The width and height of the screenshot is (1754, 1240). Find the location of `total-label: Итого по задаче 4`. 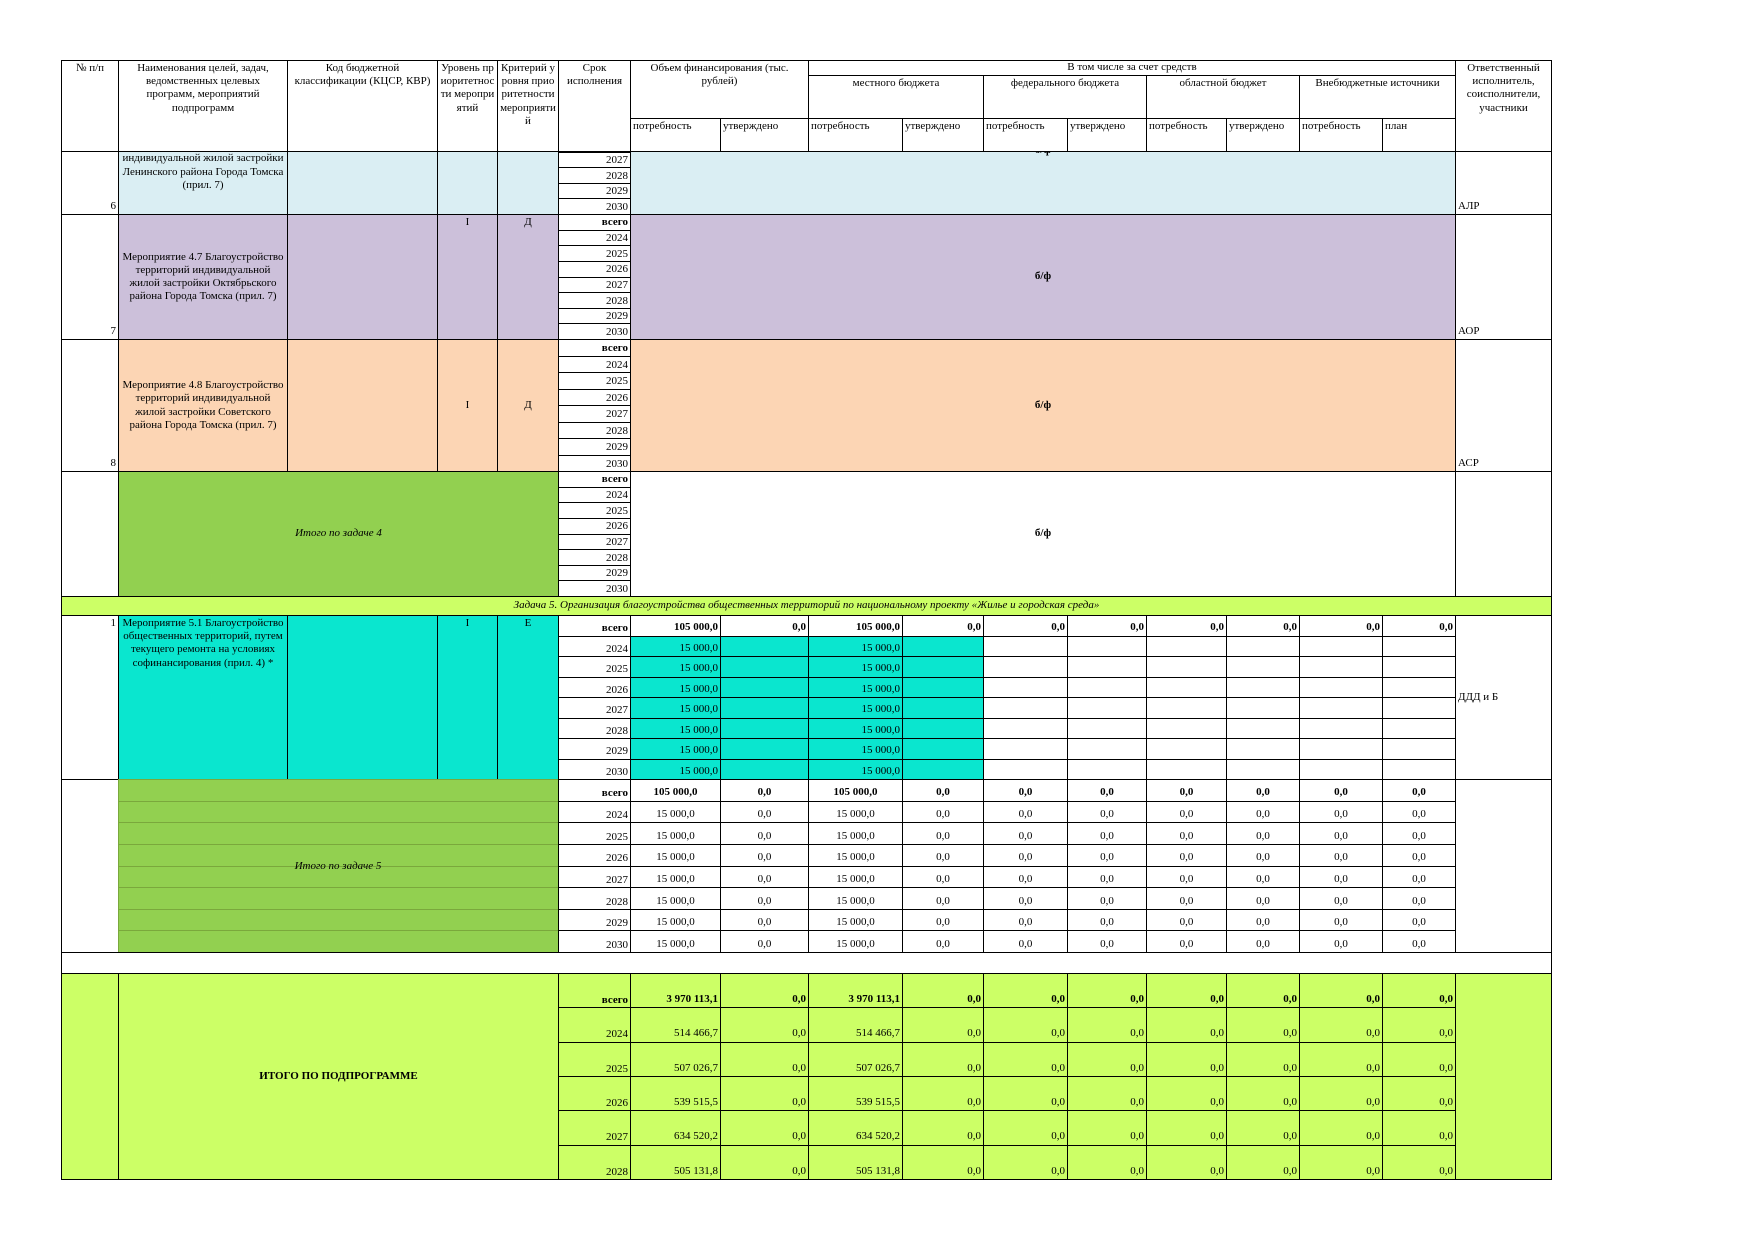

total-label: Итого по задаче 4 is located at coordinates (338, 534).